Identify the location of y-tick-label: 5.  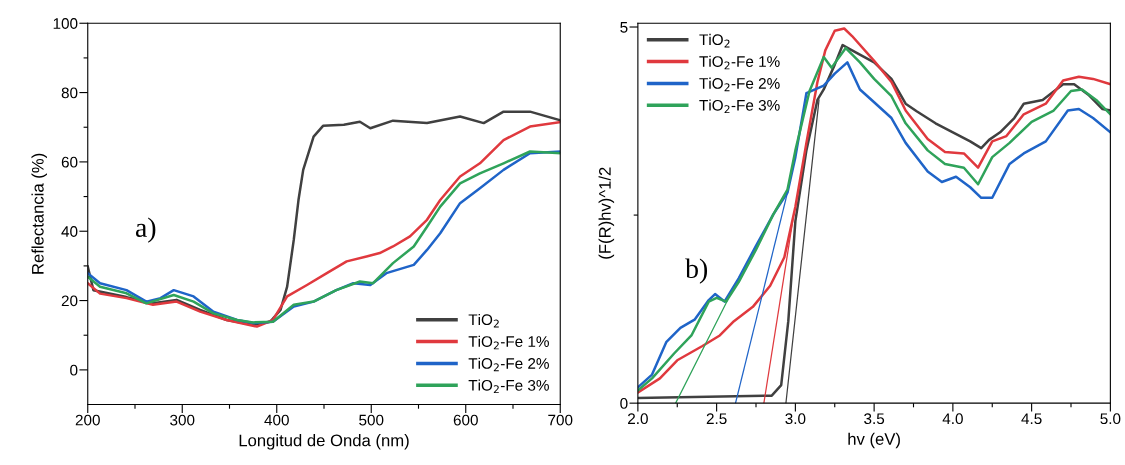
(624, 27).